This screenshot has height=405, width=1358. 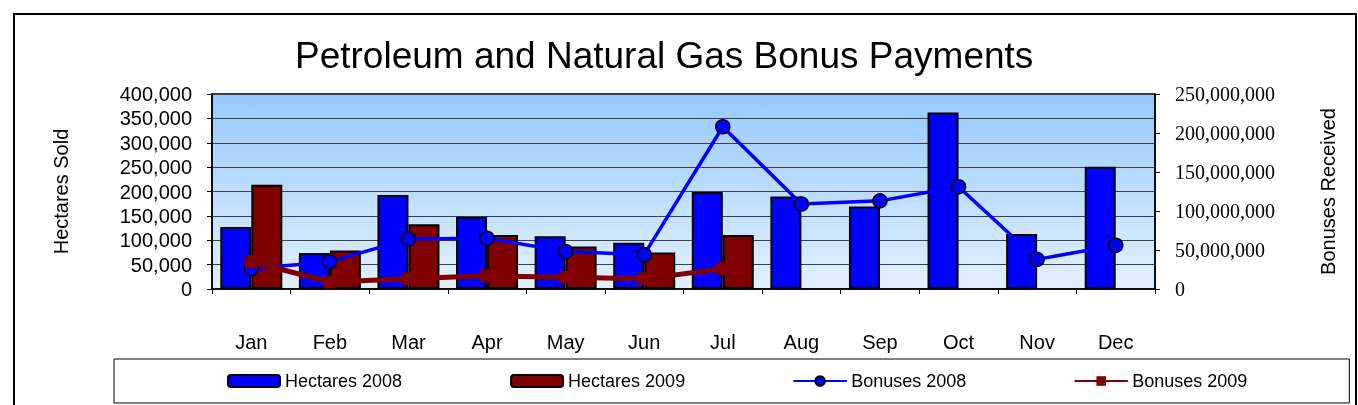 I want to click on x-tick-label: Dec, so click(x=1115, y=342).